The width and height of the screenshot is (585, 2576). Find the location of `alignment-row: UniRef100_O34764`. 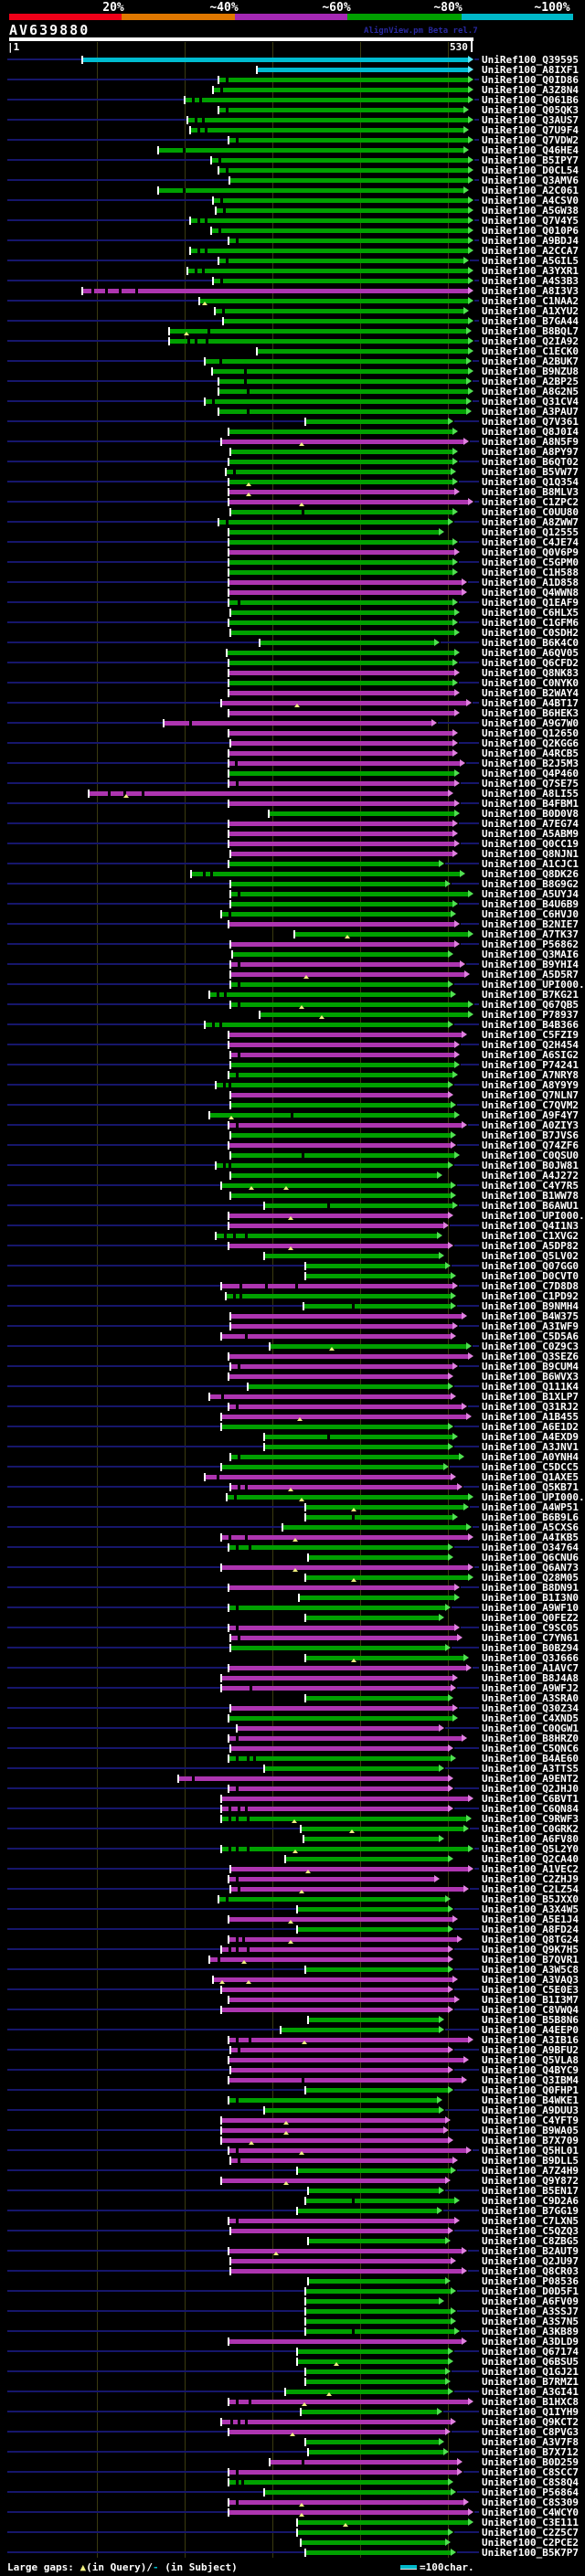

alignment-row: UniRef100_O34764 is located at coordinates (293, 1547).